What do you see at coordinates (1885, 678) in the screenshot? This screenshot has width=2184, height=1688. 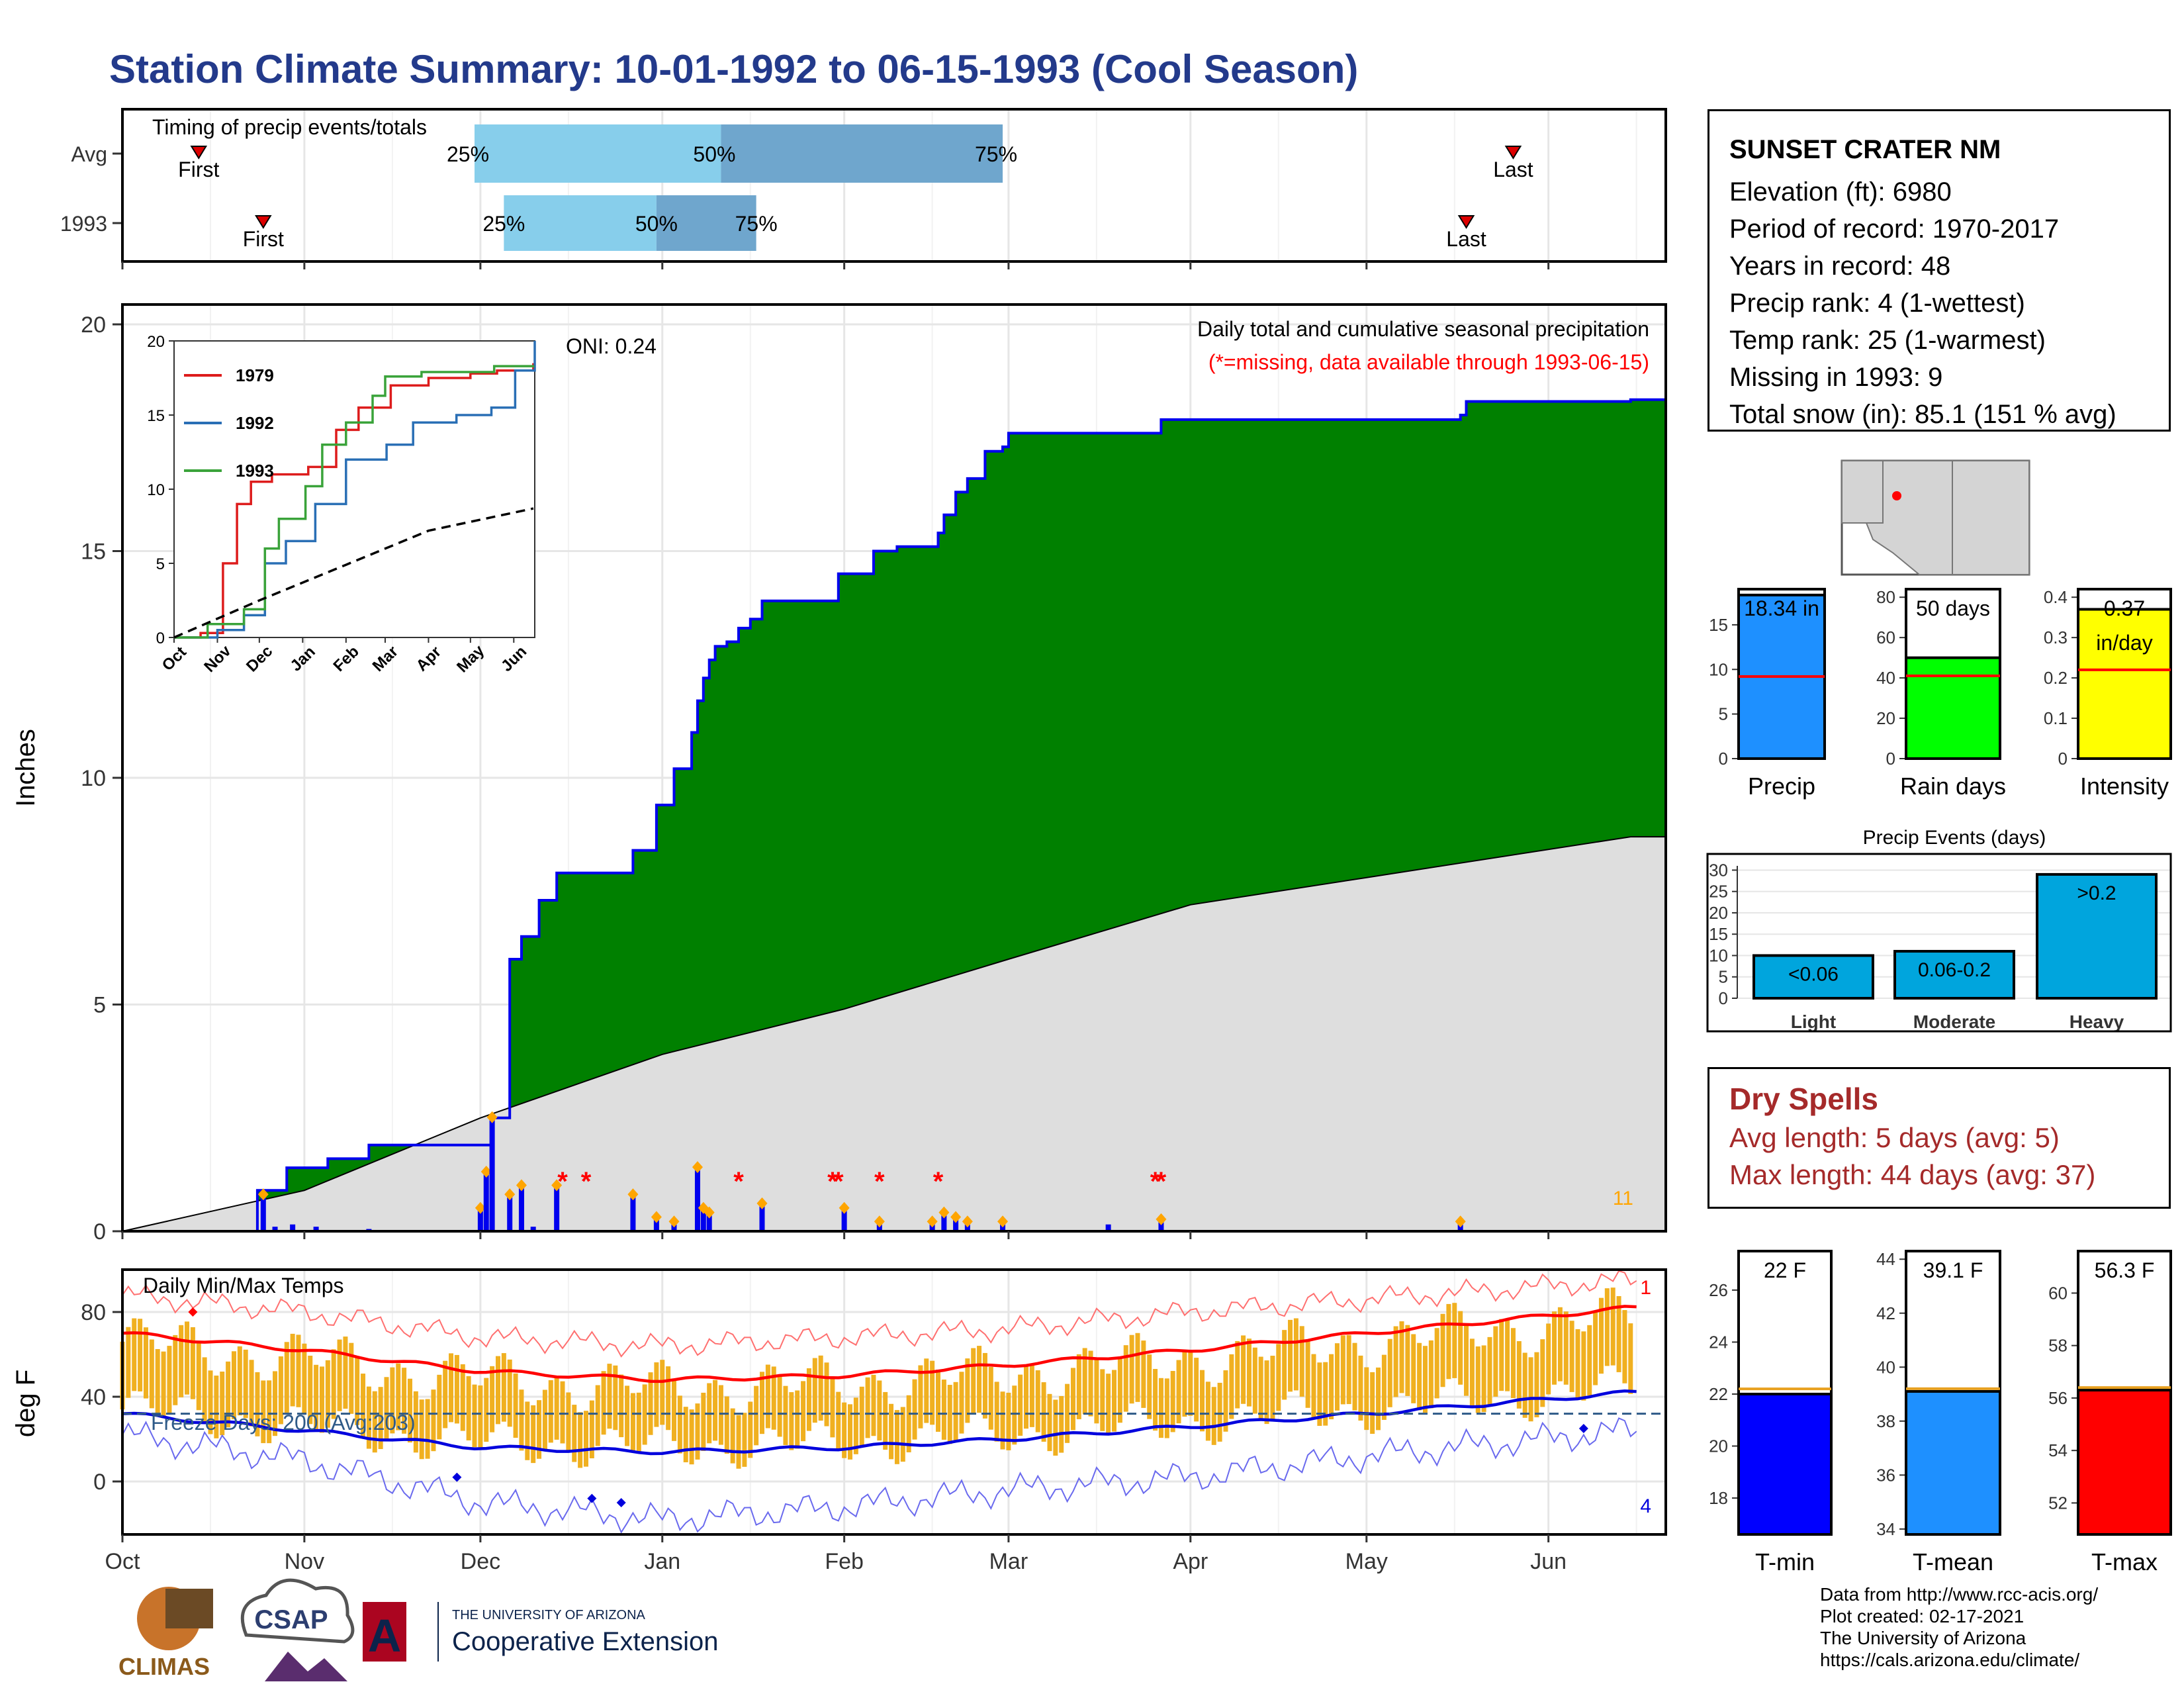 I see `rain-days-y-label: 40` at bounding box center [1885, 678].